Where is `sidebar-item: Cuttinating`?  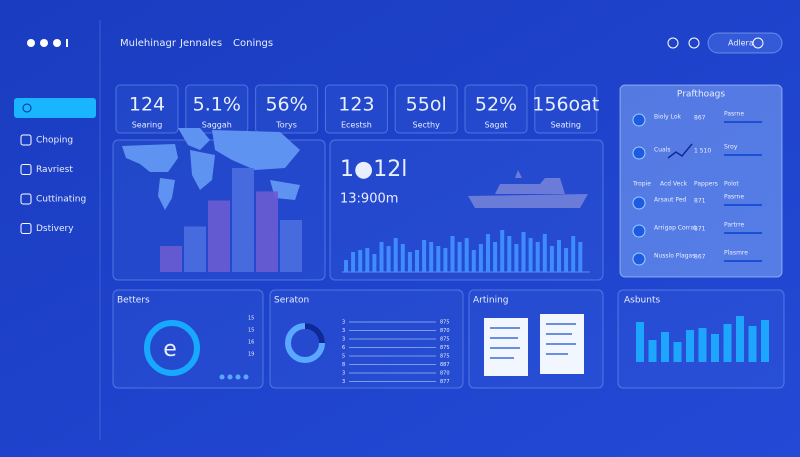 sidebar-item: Cuttinating is located at coordinates (61, 200).